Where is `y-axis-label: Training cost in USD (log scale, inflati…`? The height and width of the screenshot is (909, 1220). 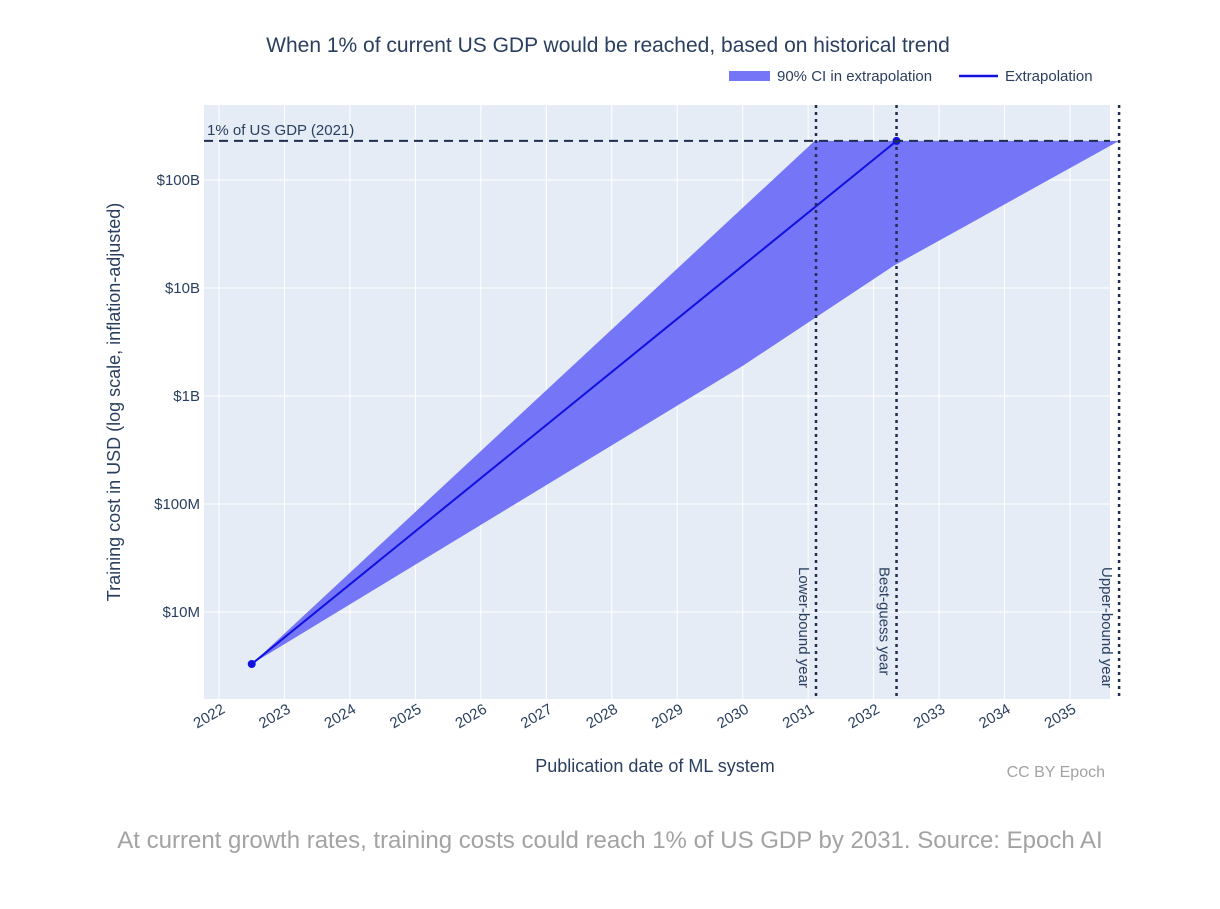
y-axis-label: Training cost in USD (log scale, inflati… is located at coordinates (114, 402).